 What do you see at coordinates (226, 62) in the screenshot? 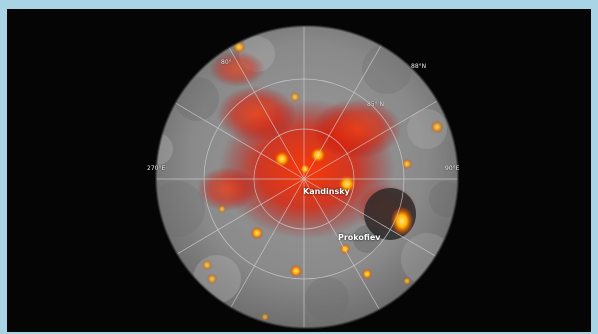
I see `latitude-tick-label: 80°` at bounding box center [226, 62].